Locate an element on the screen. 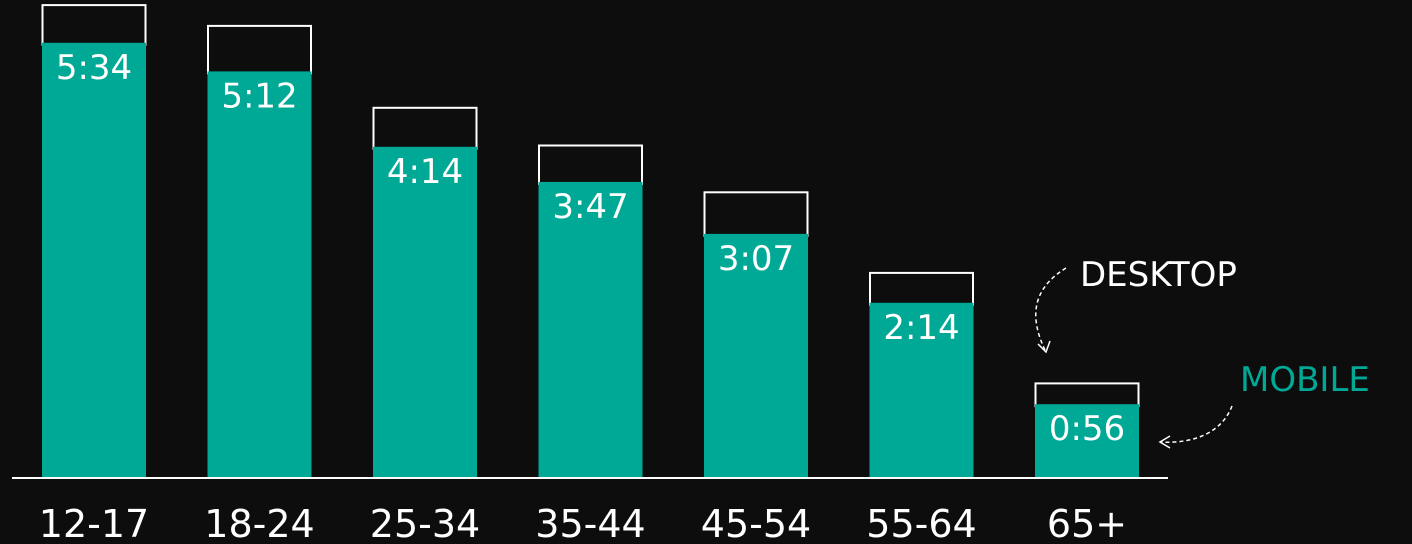 The height and width of the screenshot is (544, 1412). x-tick-label: 45-54 is located at coordinates (756, 523).